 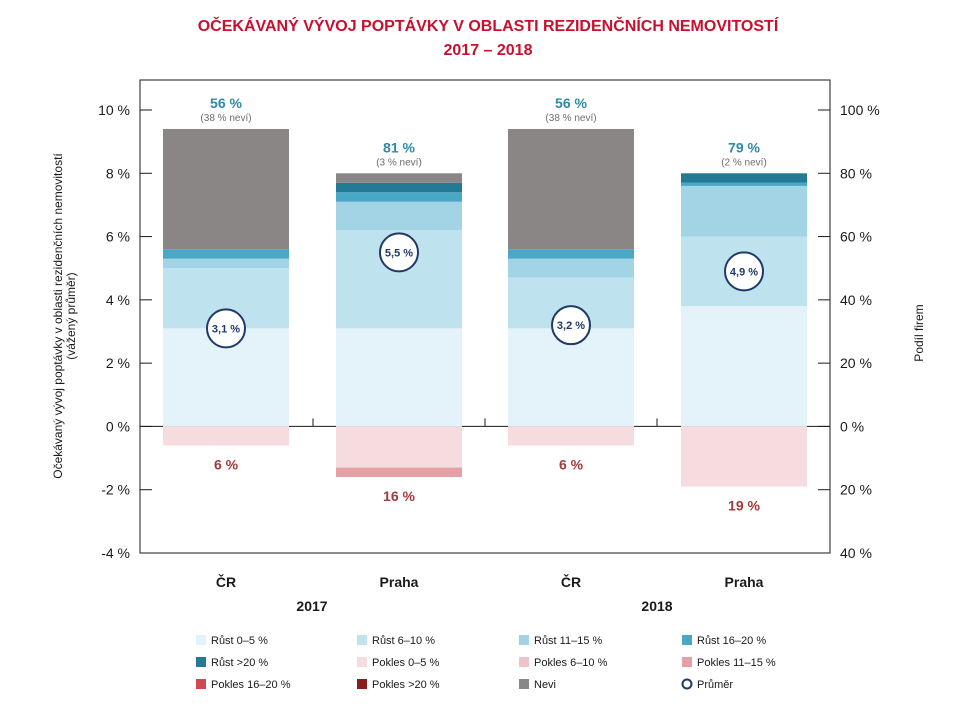 I want to click on average-label: 3,2 %, so click(x=571, y=326).